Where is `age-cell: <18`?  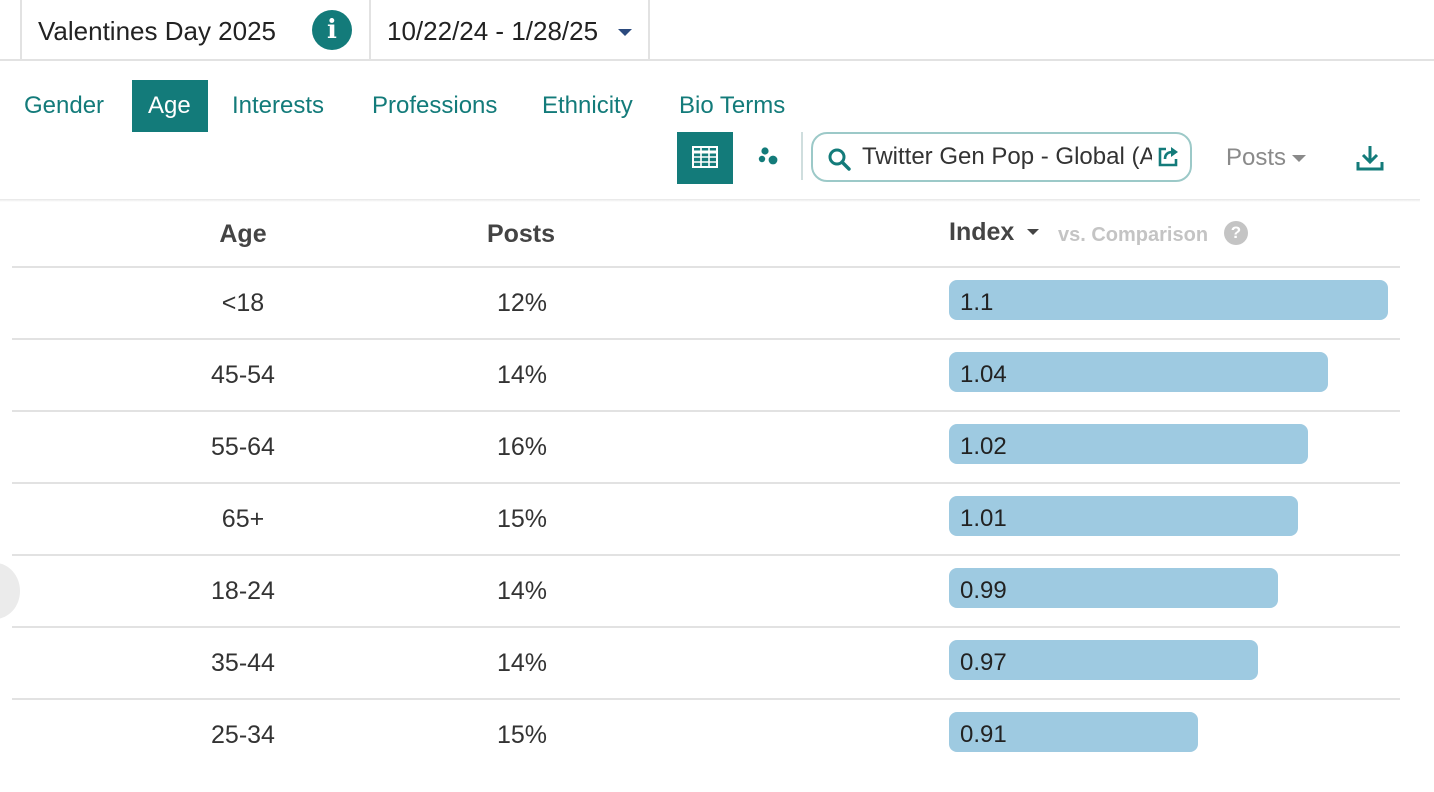 age-cell: <18 is located at coordinates (243, 303).